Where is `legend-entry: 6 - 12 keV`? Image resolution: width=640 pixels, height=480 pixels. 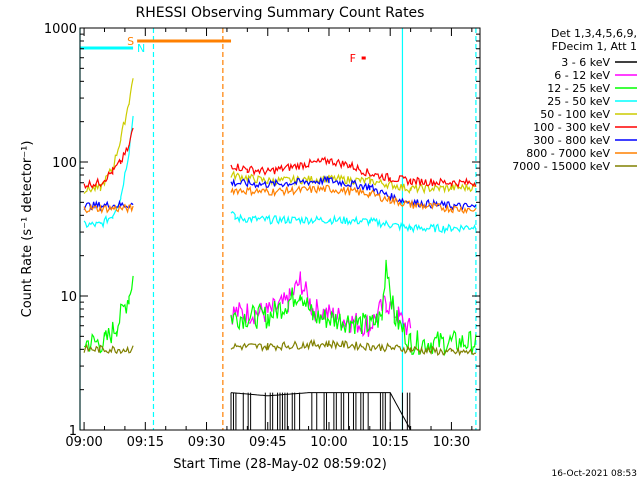
legend-entry: 6 - 12 keV is located at coordinates (582, 75).